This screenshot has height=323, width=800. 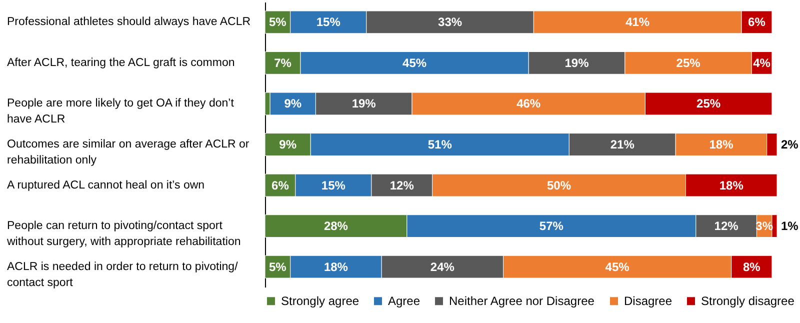 I want to click on legend-label: Agree, so click(x=404, y=301).